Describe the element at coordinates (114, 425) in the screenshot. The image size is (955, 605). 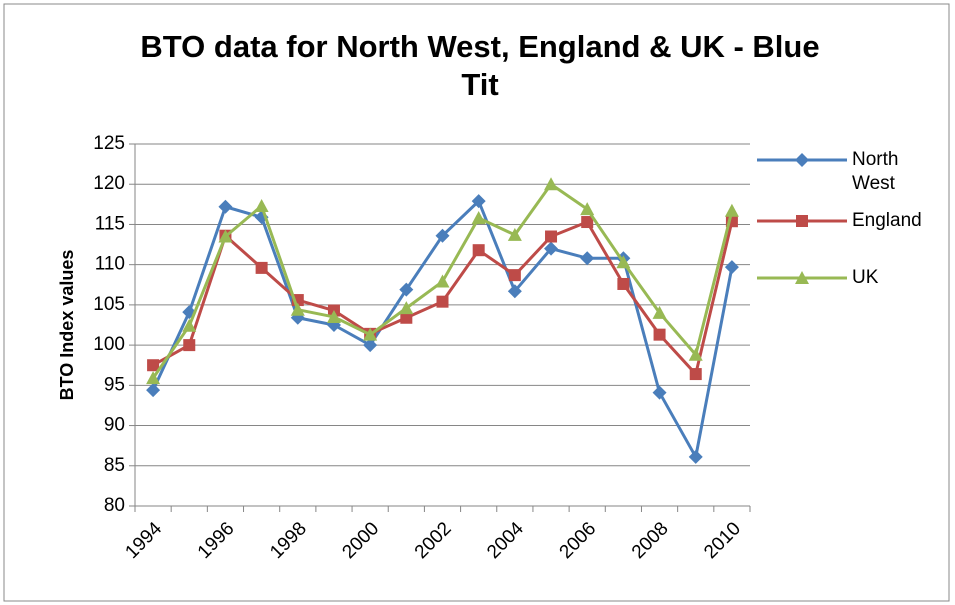
I see `y-tick-label: 90` at that location.